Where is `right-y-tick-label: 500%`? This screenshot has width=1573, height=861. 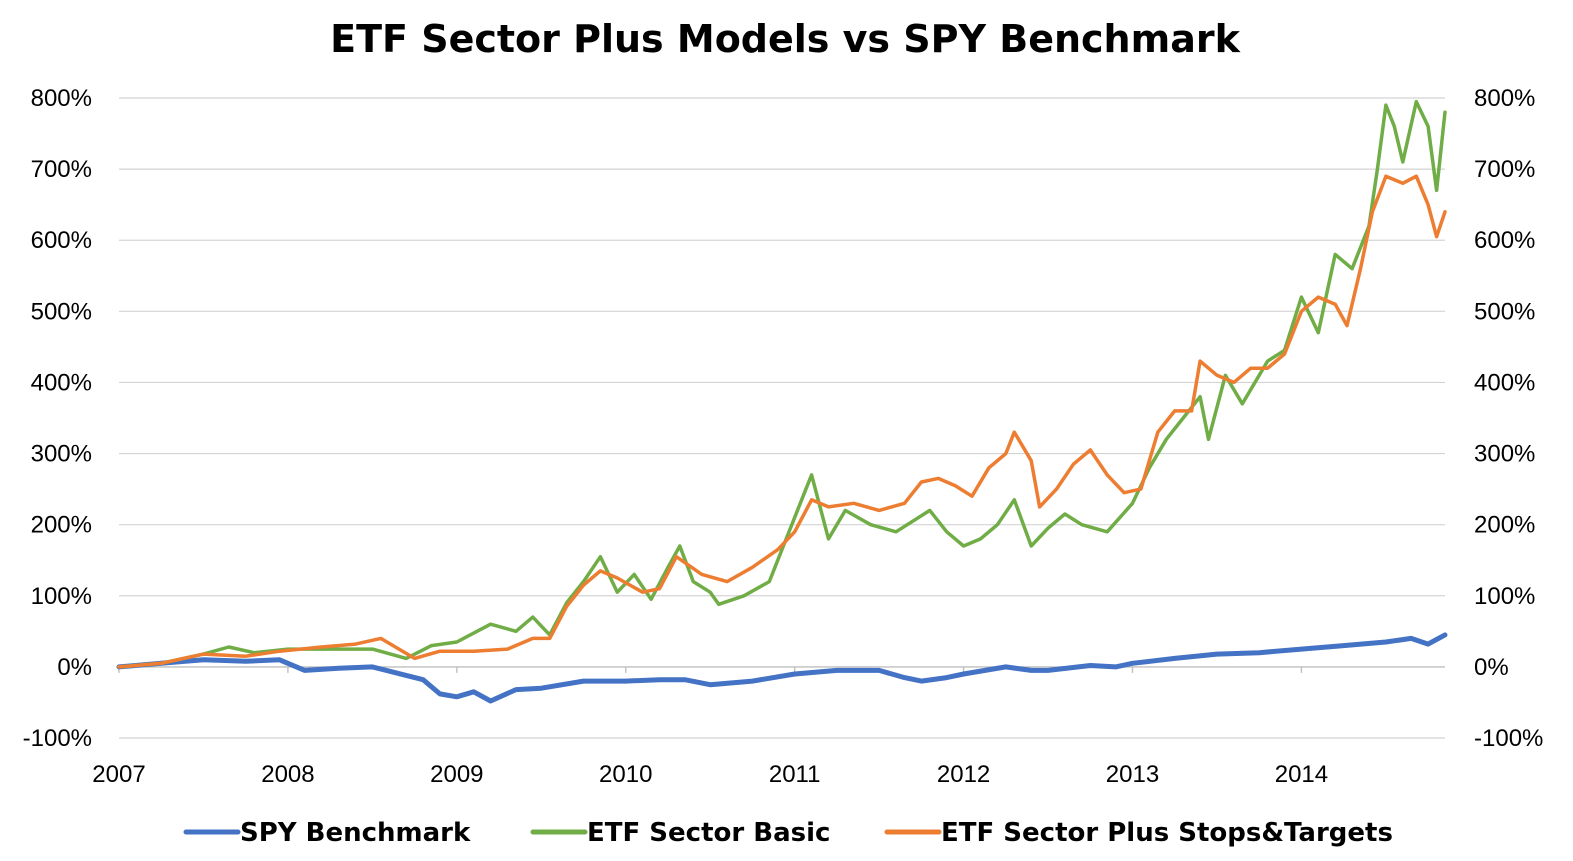
right-y-tick-label: 500% is located at coordinates (1504, 311).